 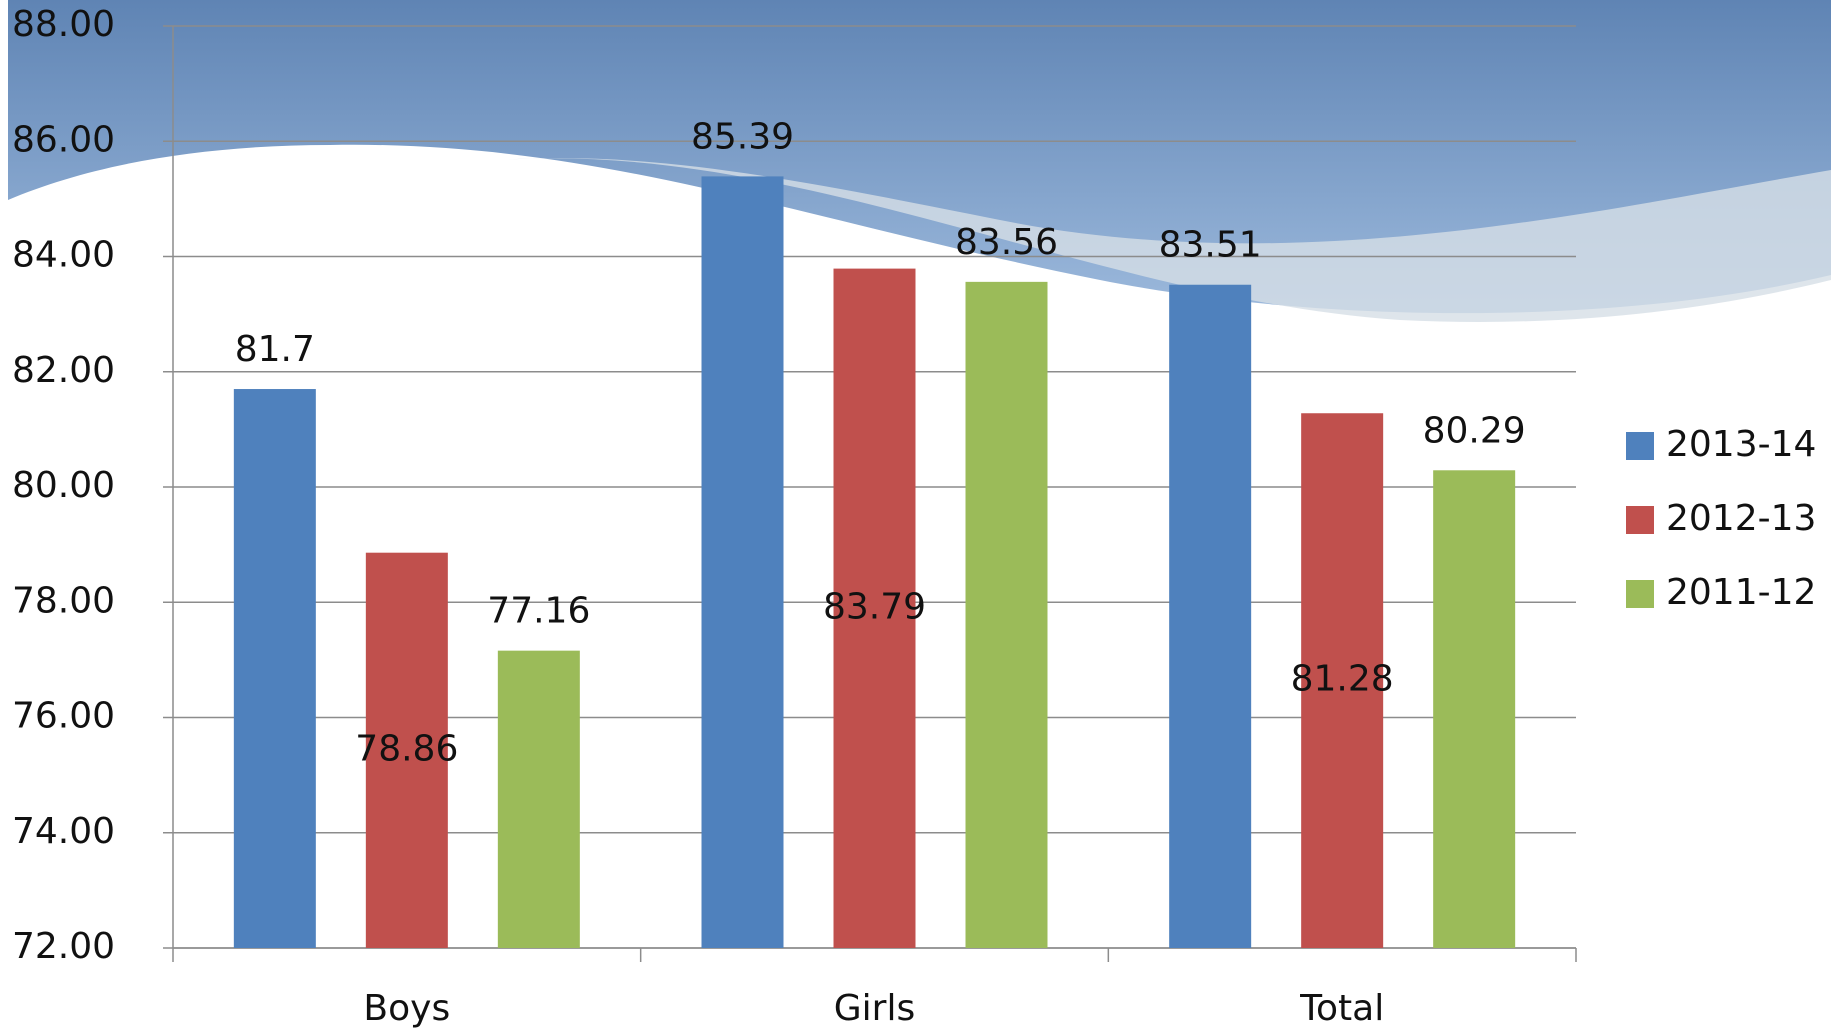 What do you see at coordinates (63, 485) in the screenshot?
I see `y-tick-label: 80.00` at bounding box center [63, 485].